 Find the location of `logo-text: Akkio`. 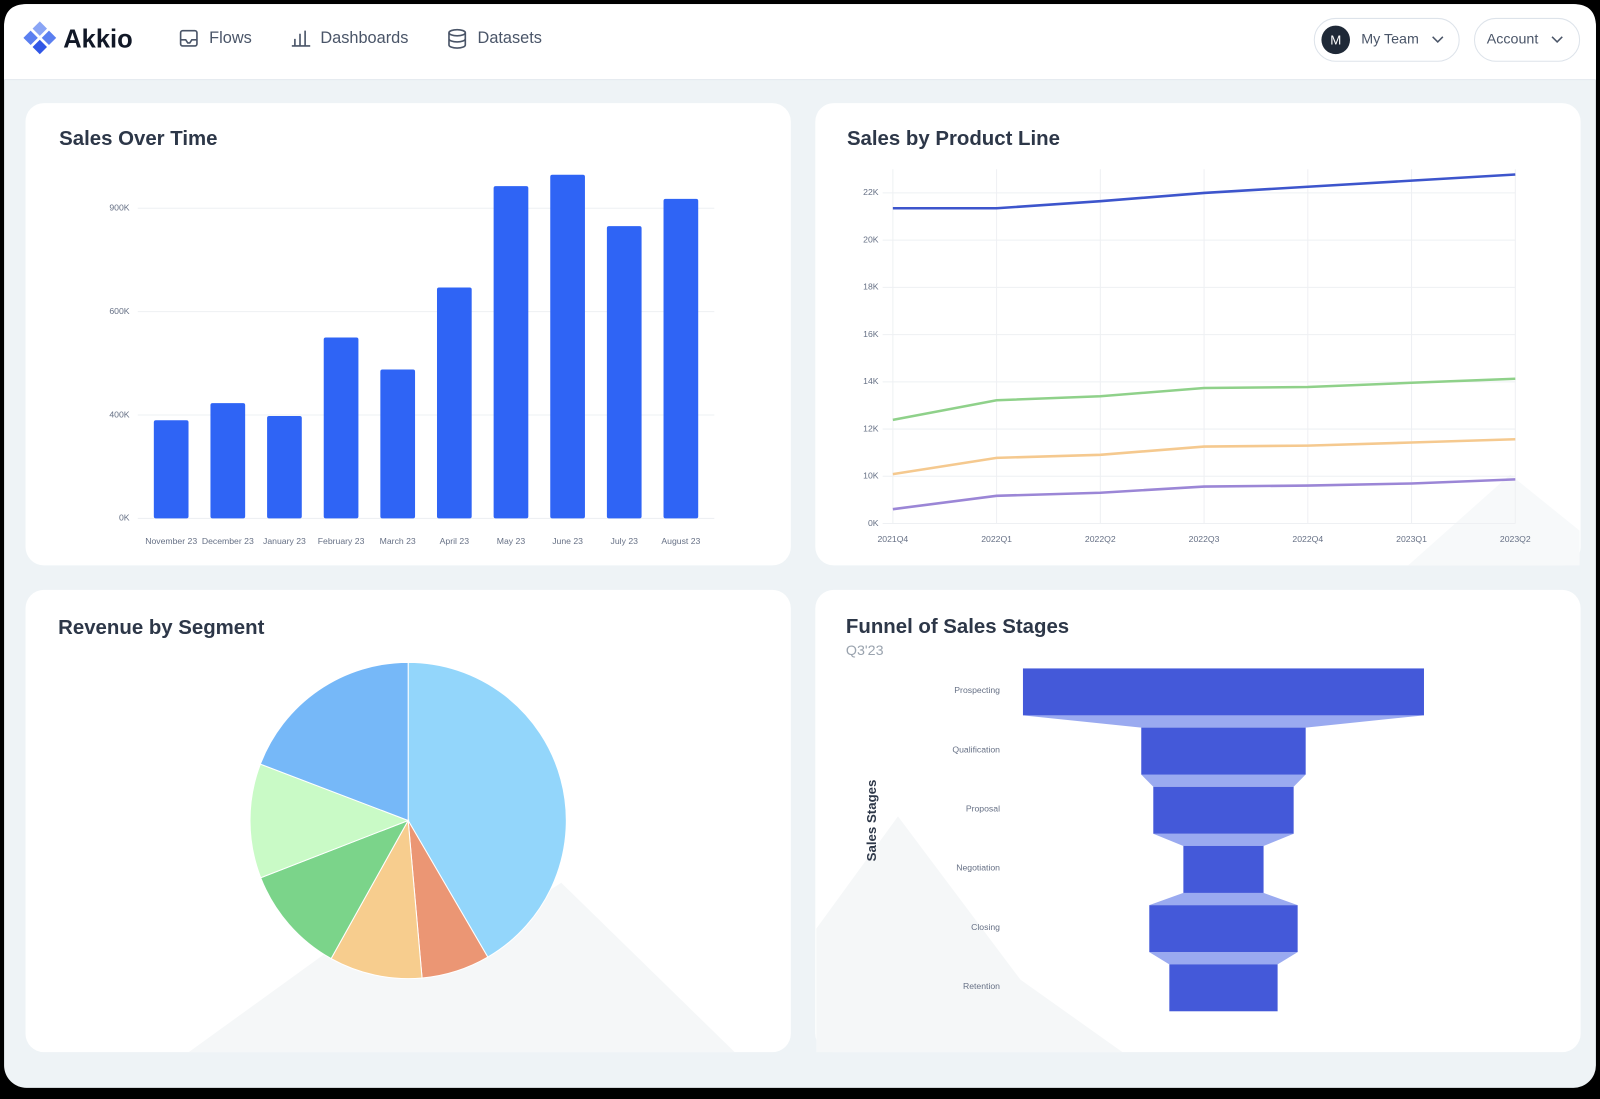

logo-text: Akkio is located at coordinates (97, 40).